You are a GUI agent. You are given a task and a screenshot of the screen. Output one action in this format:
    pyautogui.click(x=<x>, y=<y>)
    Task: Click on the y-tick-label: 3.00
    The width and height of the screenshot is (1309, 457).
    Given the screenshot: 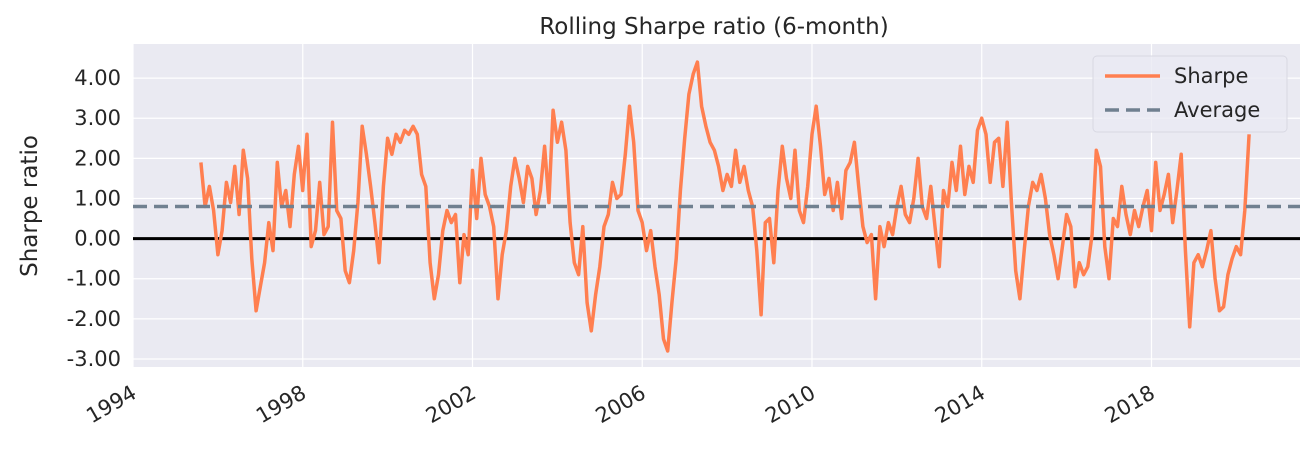 What is the action you would take?
    pyautogui.click(x=97, y=118)
    